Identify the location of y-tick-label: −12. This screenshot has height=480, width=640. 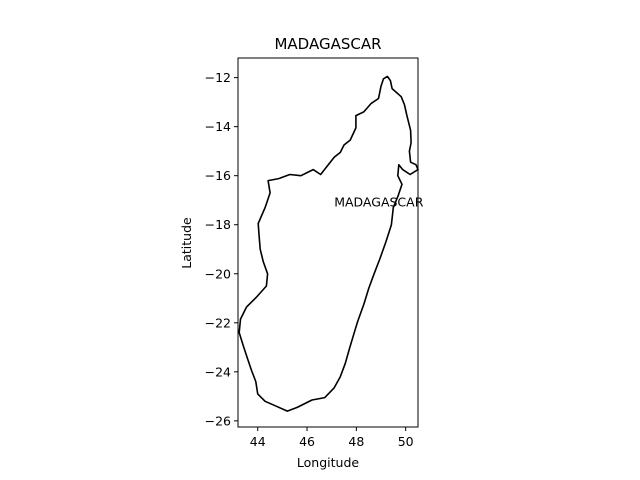
(218, 77).